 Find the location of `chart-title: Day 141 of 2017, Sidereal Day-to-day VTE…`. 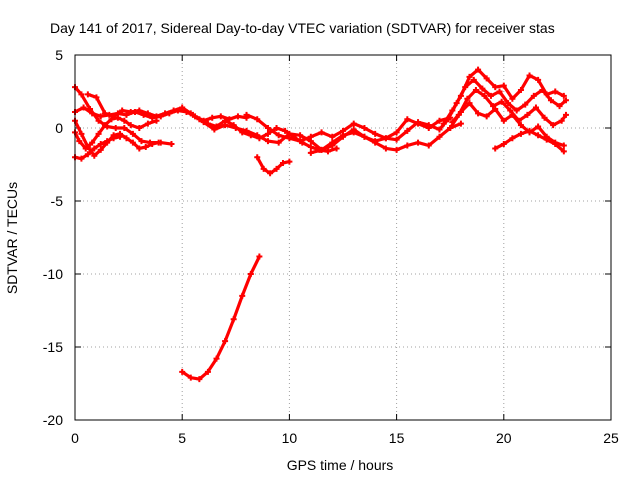

chart-title: Day 141 of 2017, Sidereal Day-to-day VTE… is located at coordinates (302, 28).